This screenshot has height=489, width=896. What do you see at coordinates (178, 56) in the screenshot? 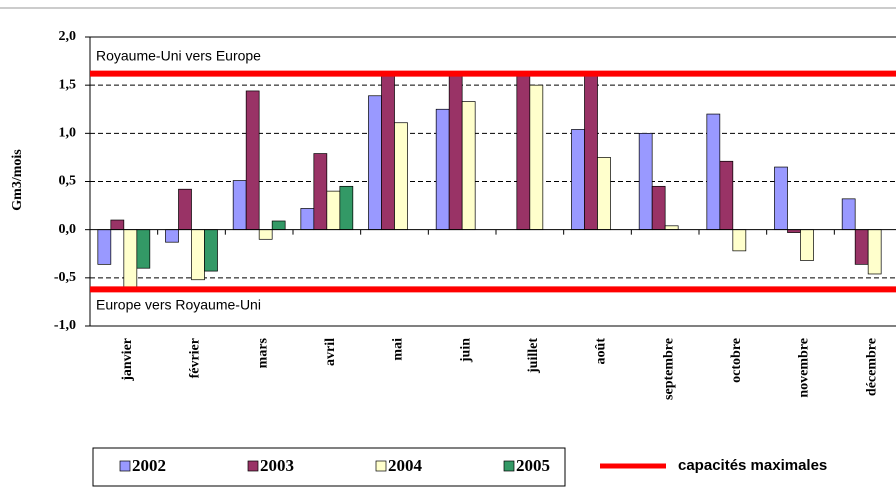
I see `annotation: Royaume-Uni vers Europe` at bounding box center [178, 56].